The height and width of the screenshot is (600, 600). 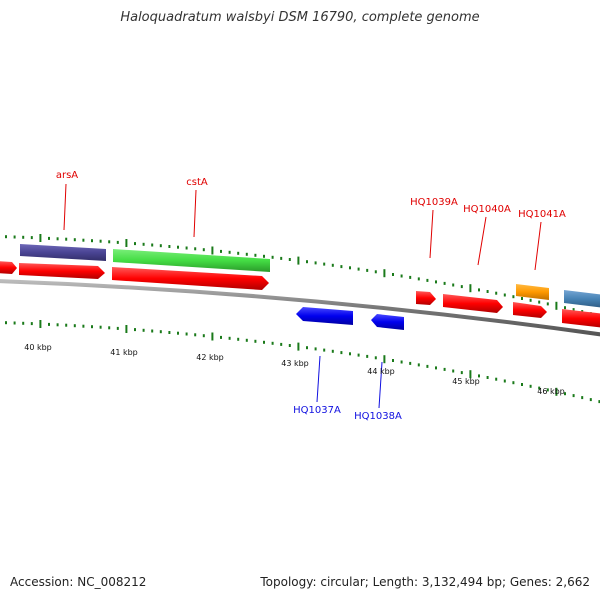 I want to click on cds-arrow-HQ1040A, so click(x=473, y=303).